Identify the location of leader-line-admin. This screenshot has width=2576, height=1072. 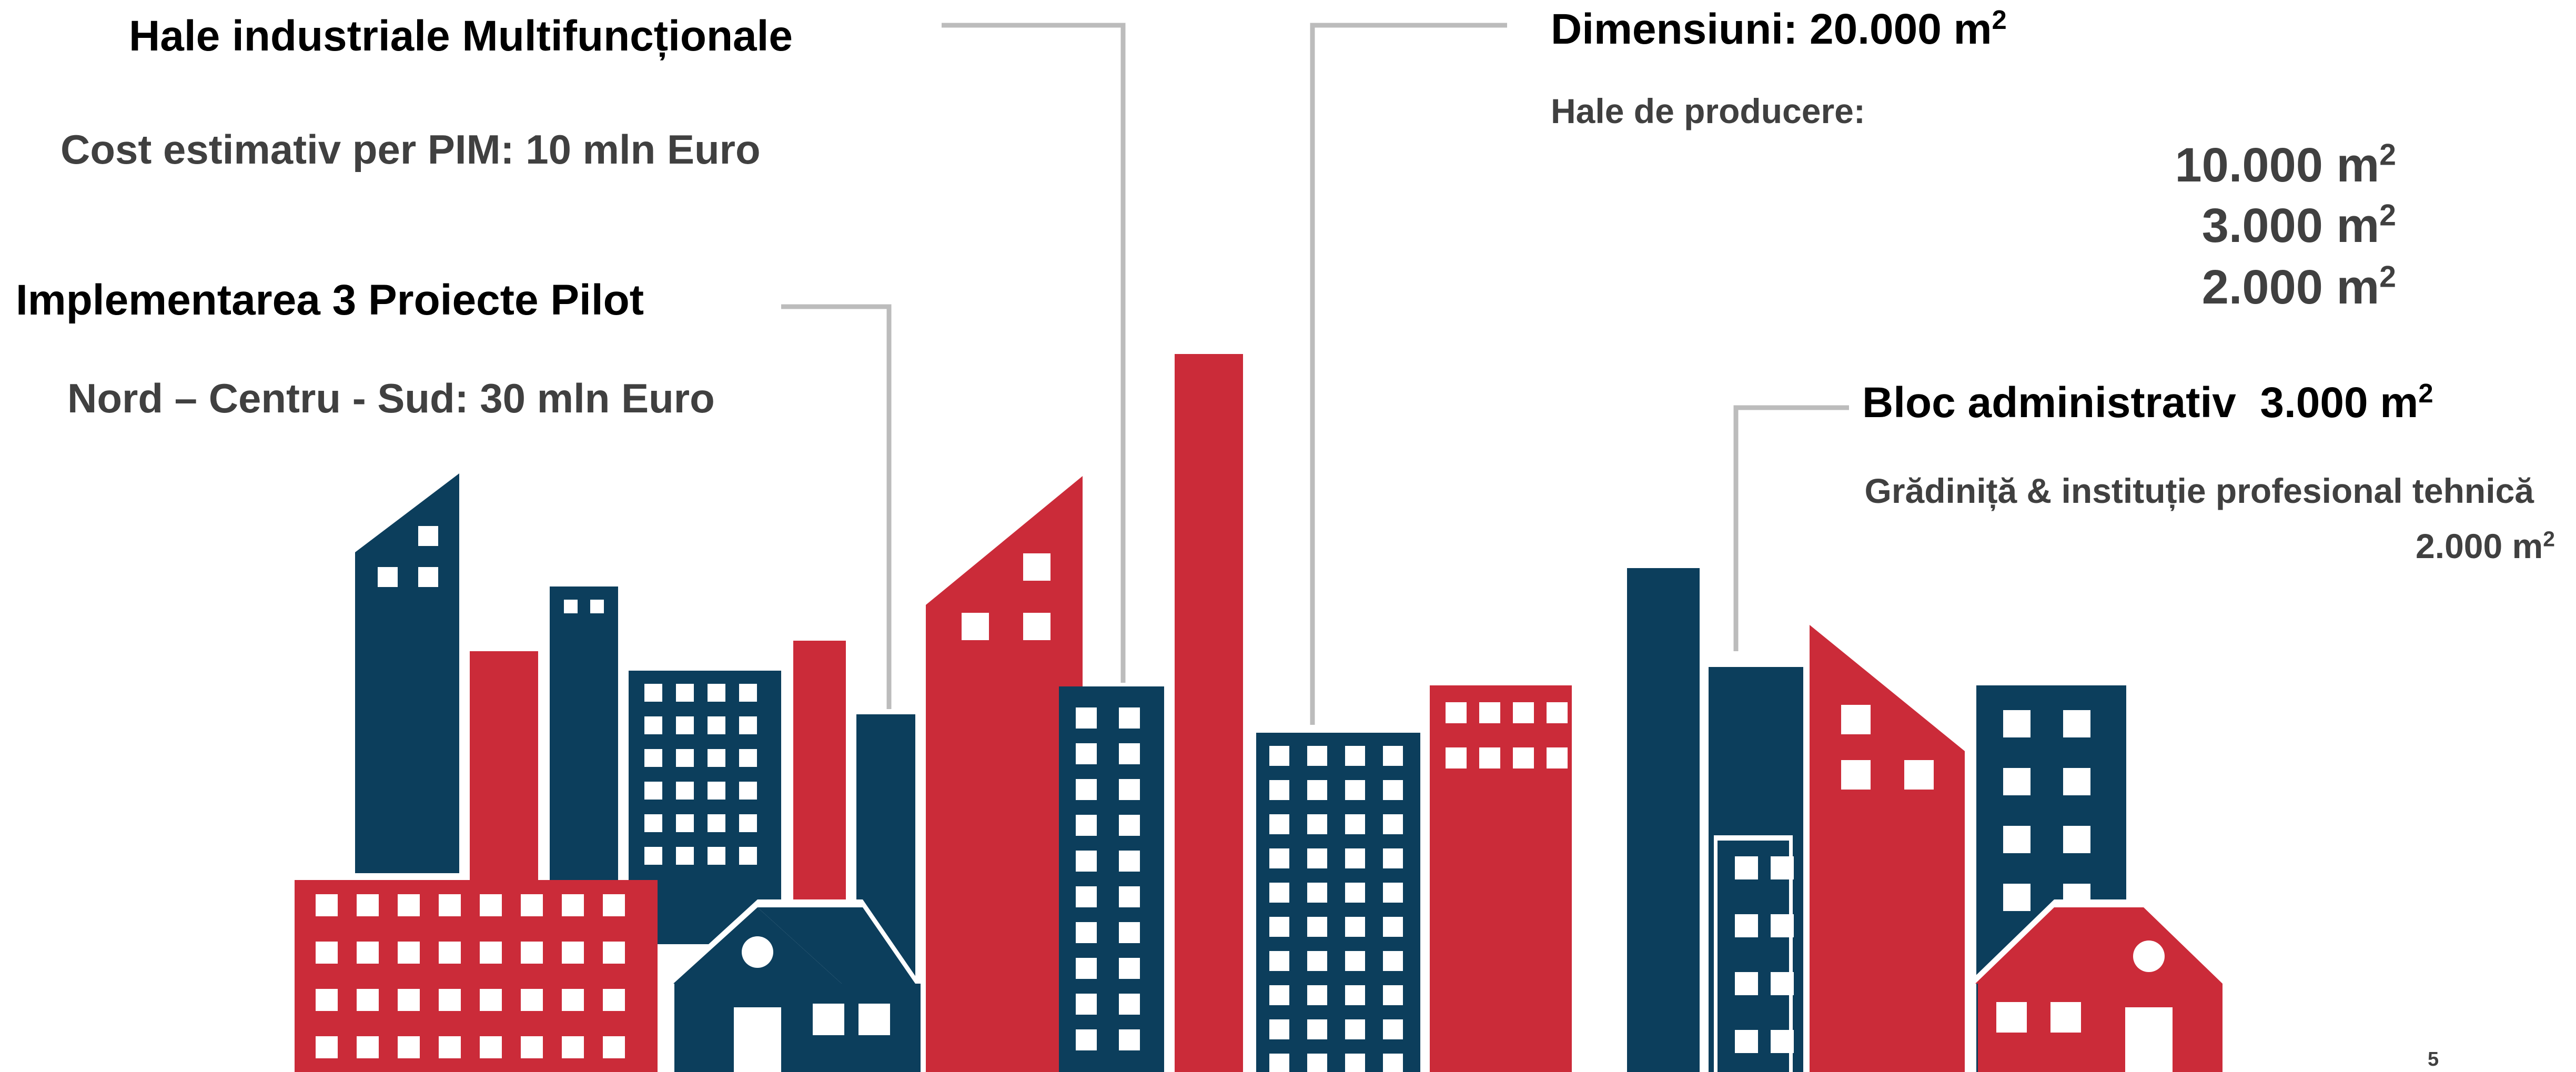
(1791, 528).